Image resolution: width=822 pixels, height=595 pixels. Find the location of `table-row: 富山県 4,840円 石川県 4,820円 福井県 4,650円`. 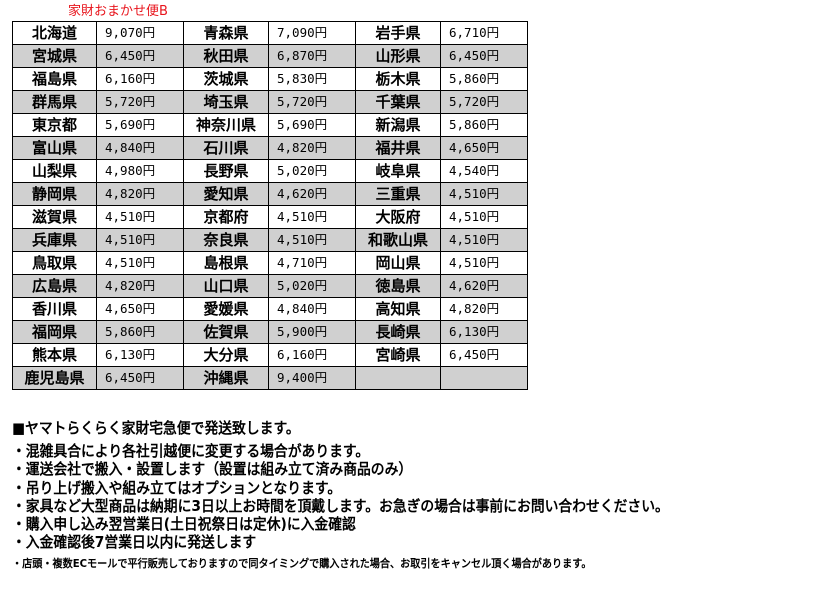

table-row: 富山県 4,840円 石川県 4,820円 福井県 4,650円 is located at coordinates (270, 148).